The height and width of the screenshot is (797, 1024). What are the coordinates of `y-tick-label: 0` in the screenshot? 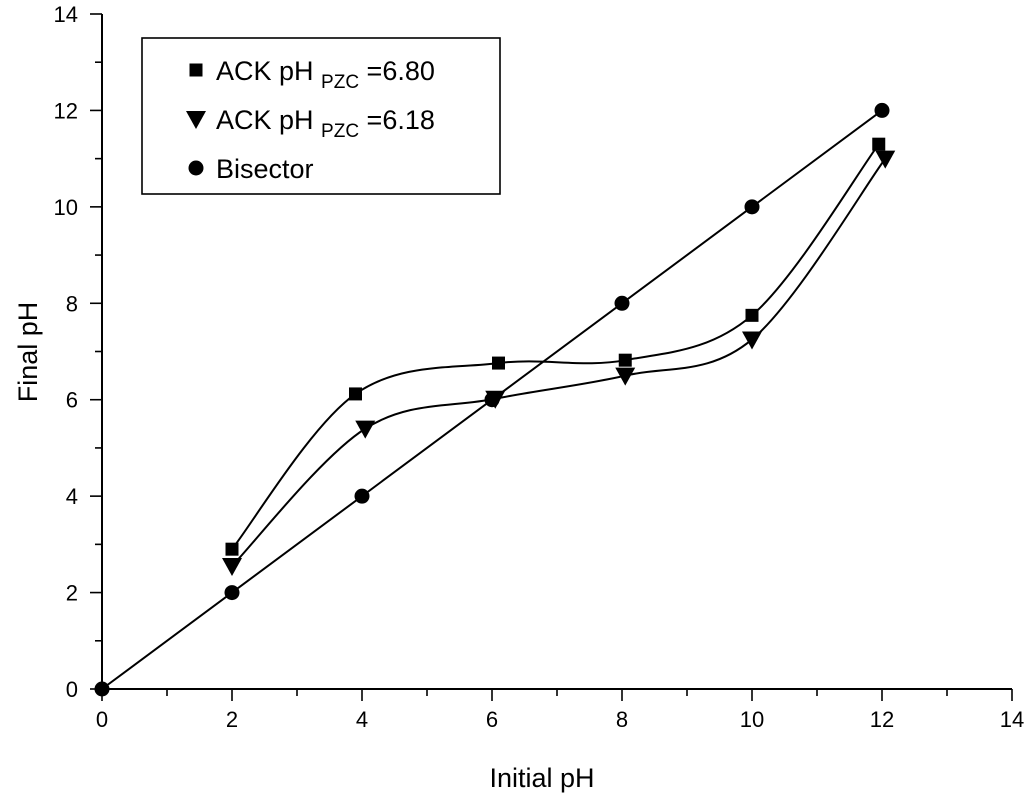 It's located at (72, 689).